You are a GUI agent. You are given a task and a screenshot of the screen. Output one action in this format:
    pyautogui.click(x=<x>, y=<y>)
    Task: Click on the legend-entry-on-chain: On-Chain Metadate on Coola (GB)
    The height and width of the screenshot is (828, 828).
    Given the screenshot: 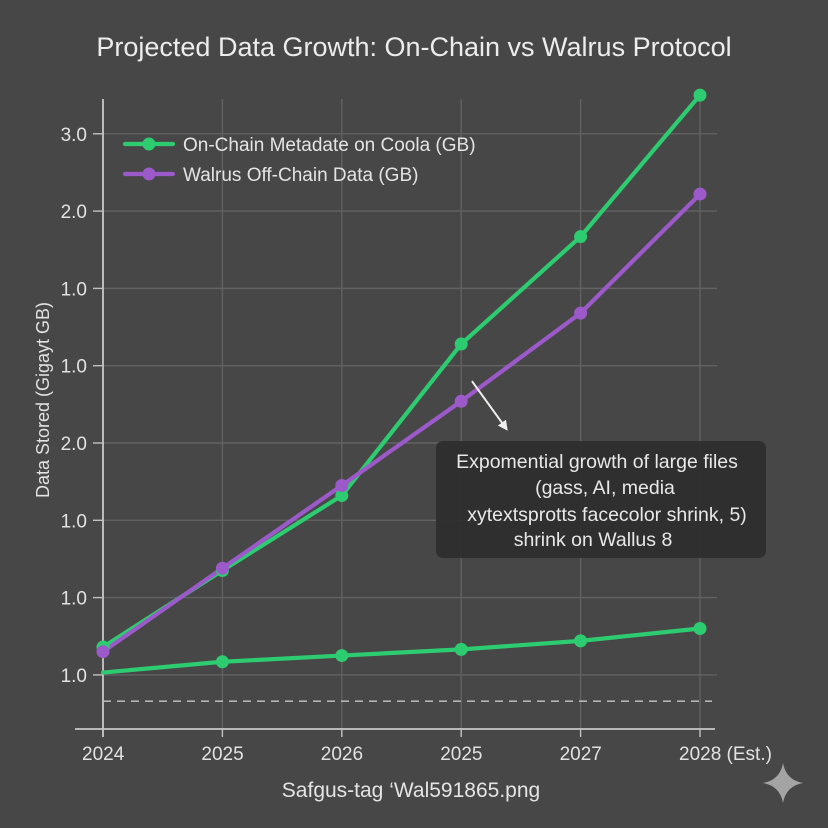 What is the action you would take?
    pyautogui.click(x=299, y=145)
    